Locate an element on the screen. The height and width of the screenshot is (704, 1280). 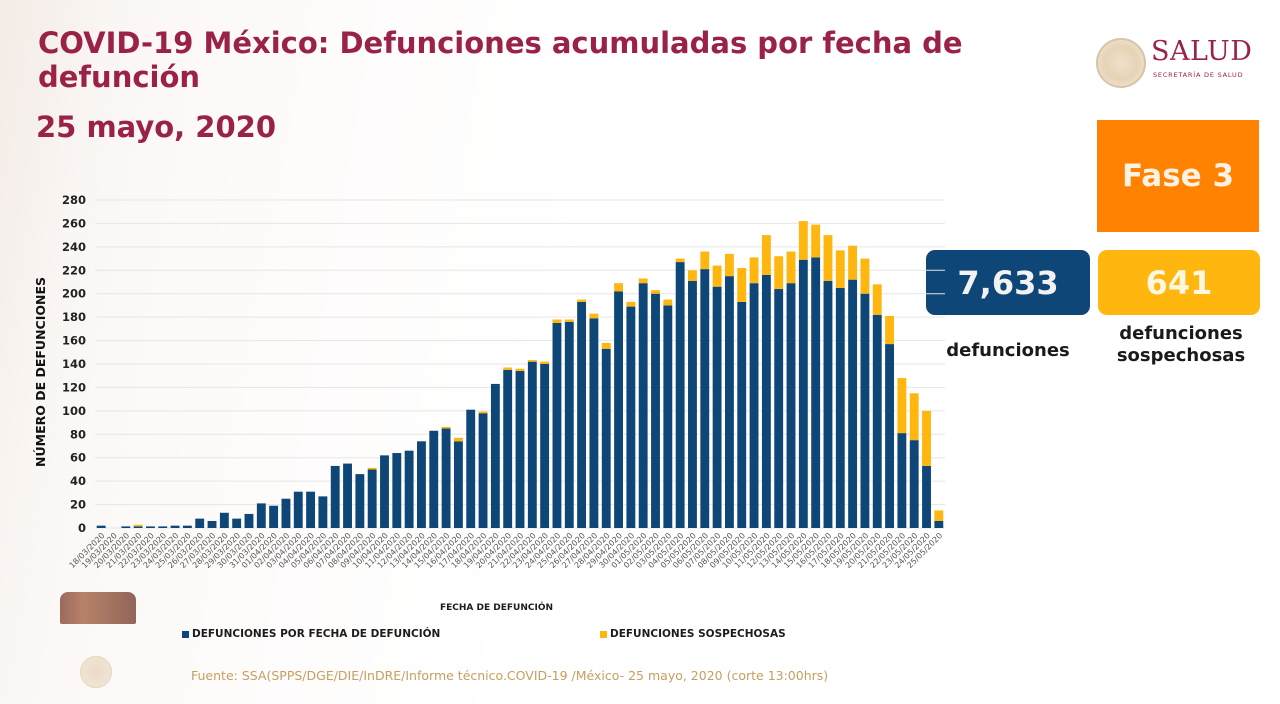
y-tick-label: 160 is located at coordinates (74, 341).